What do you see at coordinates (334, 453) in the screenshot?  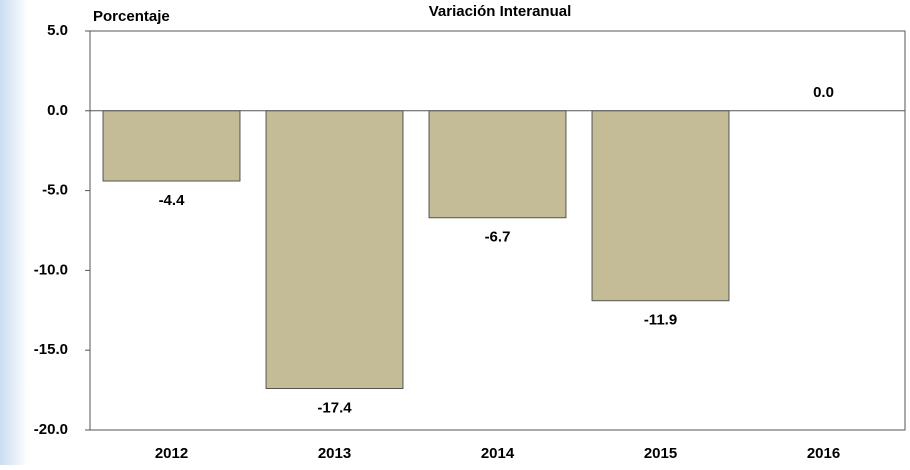 I see `x-tick-label: 2013` at bounding box center [334, 453].